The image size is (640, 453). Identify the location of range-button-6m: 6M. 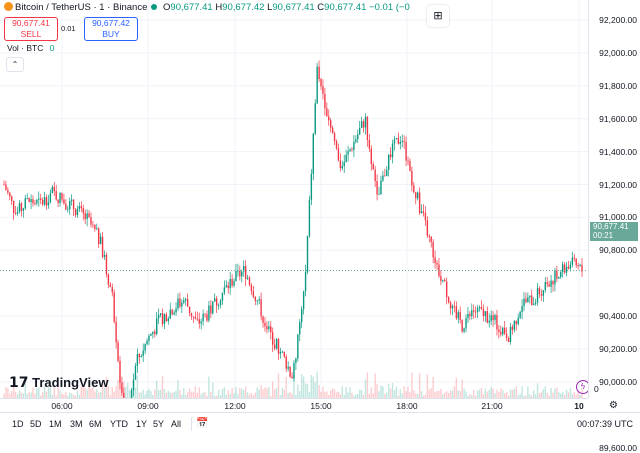
(95, 424).